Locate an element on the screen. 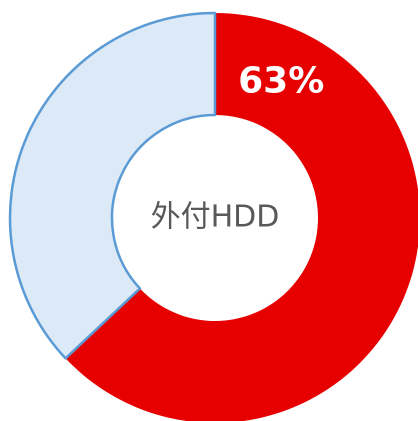 This screenshot has width=418, height=421. data-label: 63% is located at coordinates (281, 80).